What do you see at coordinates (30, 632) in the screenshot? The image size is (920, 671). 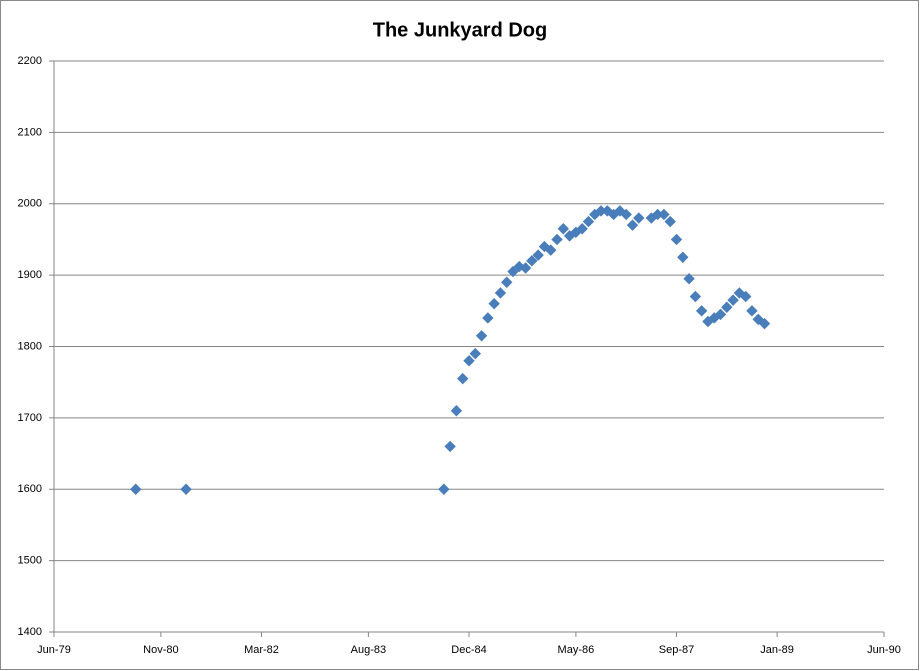 I see `y-tick-label: 1400` at bounding box center [30, 632].